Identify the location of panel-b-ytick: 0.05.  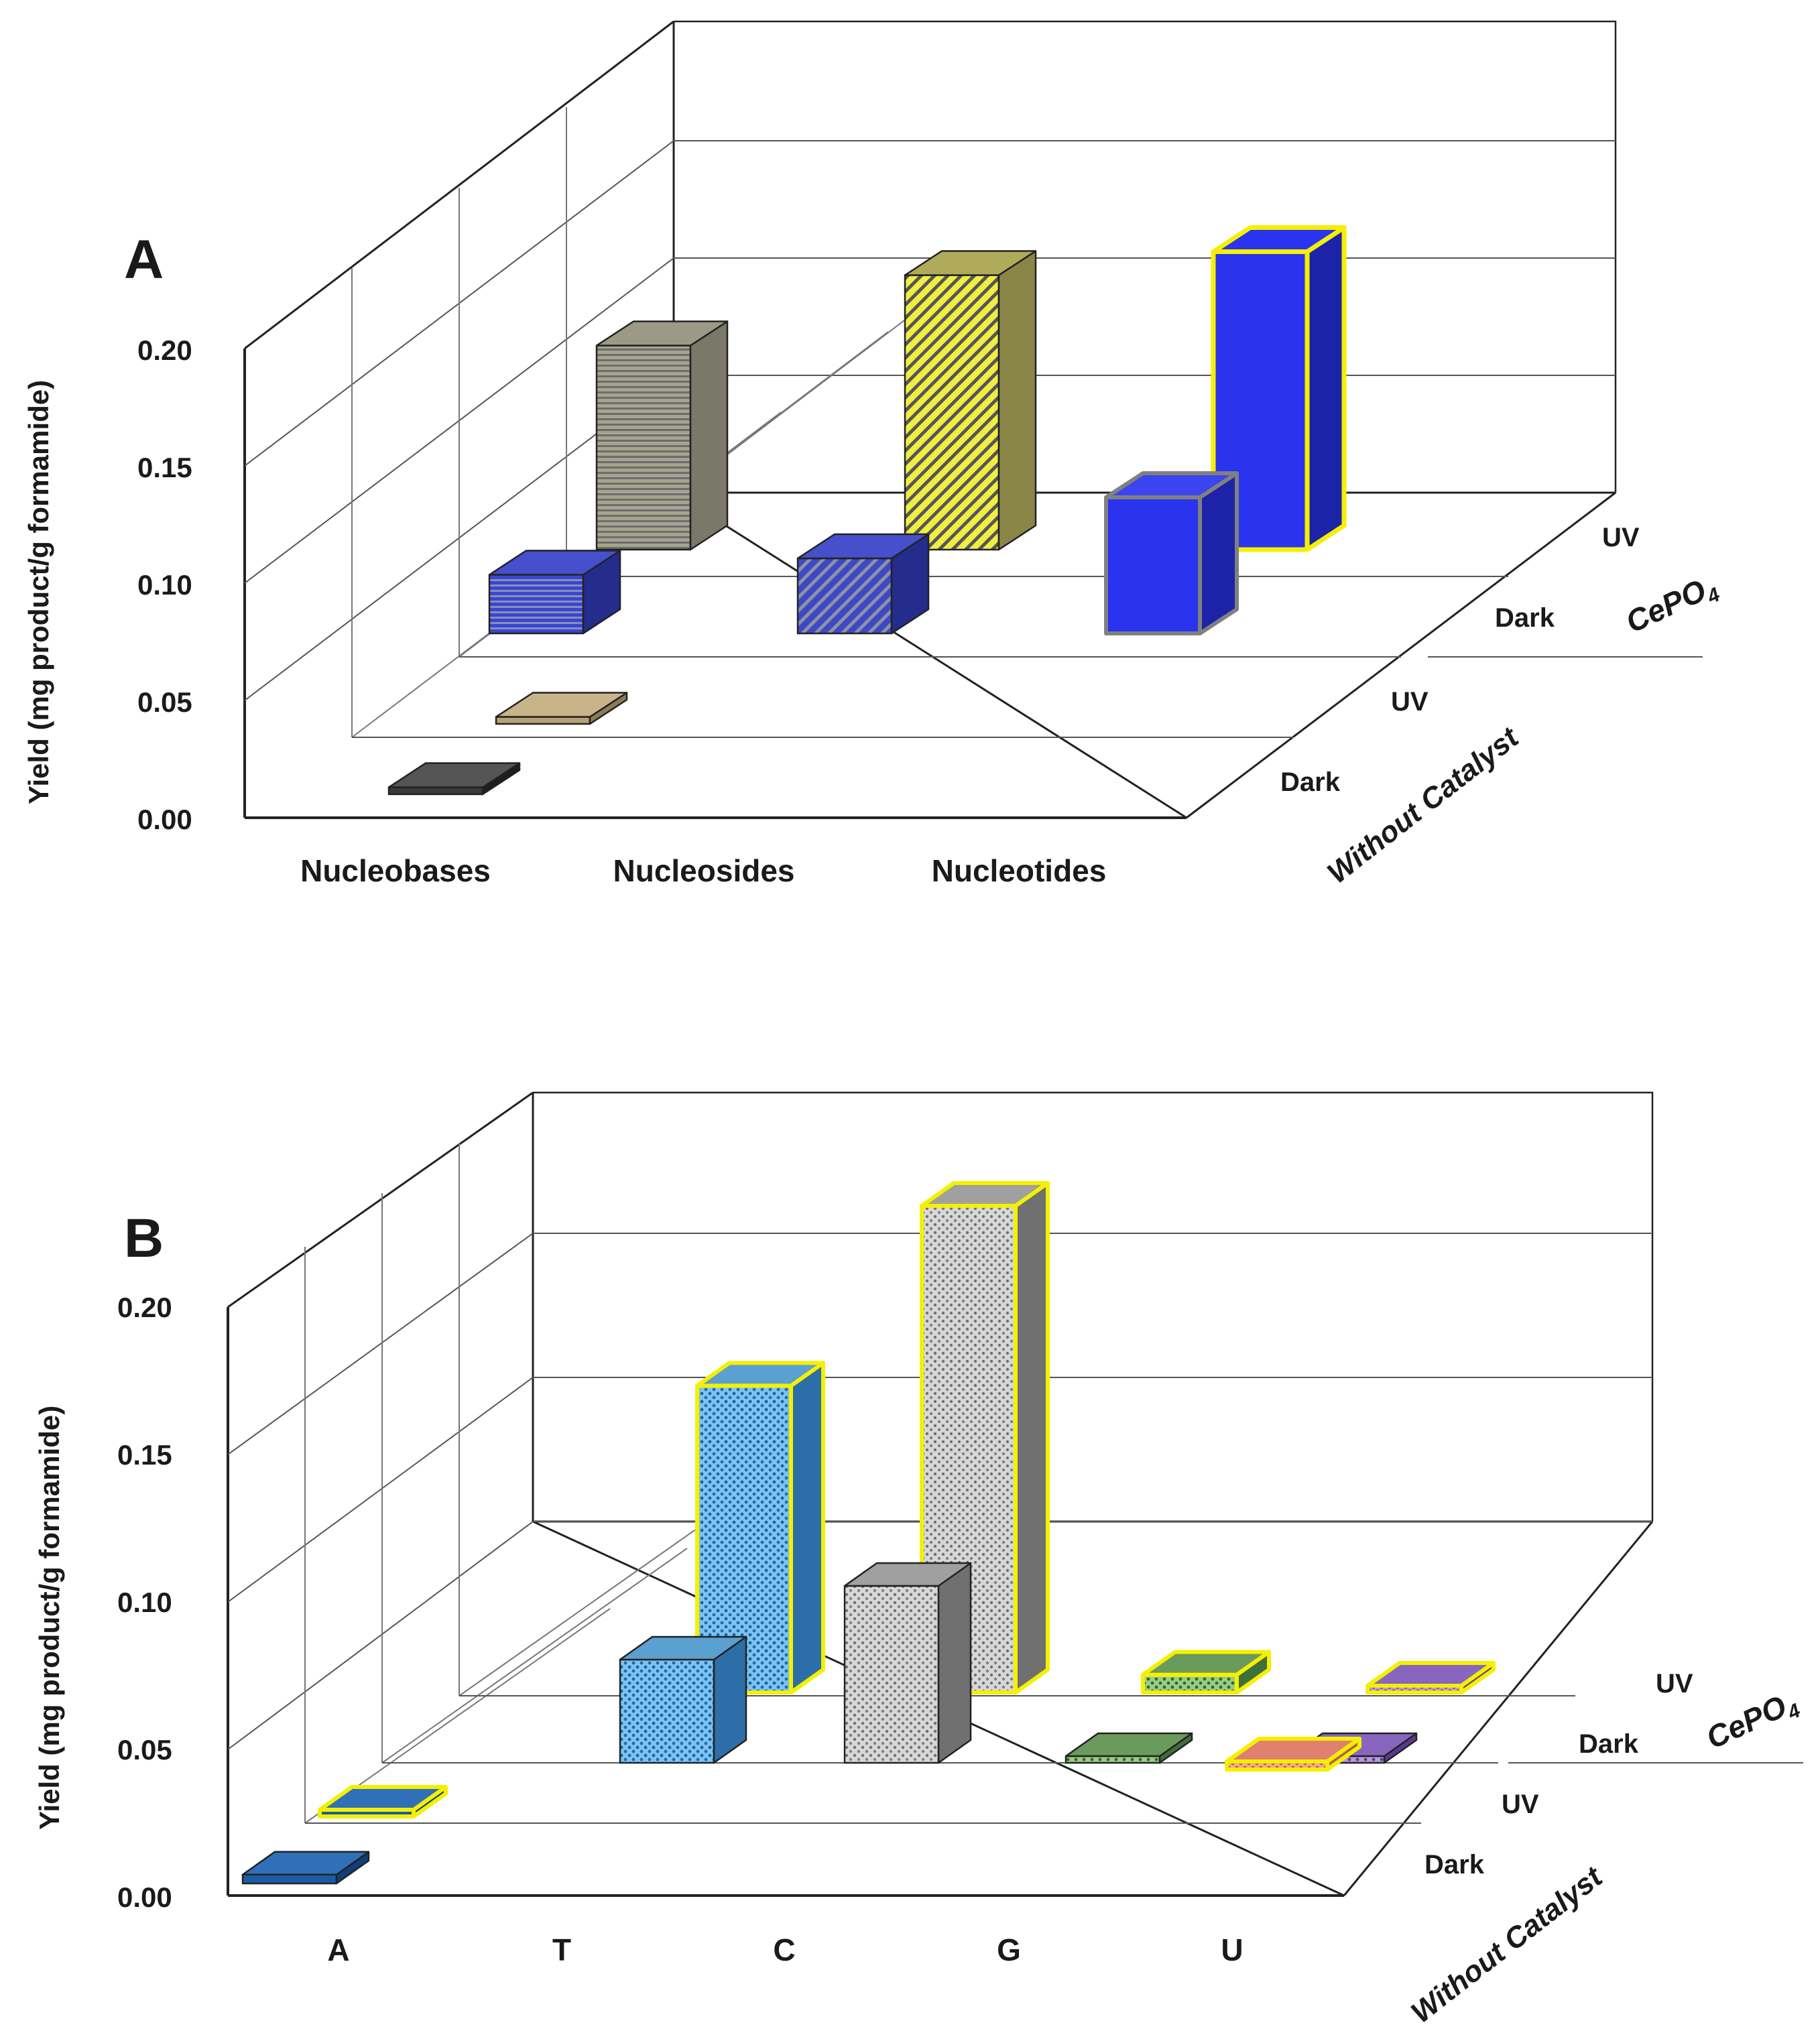
(144, 1750).